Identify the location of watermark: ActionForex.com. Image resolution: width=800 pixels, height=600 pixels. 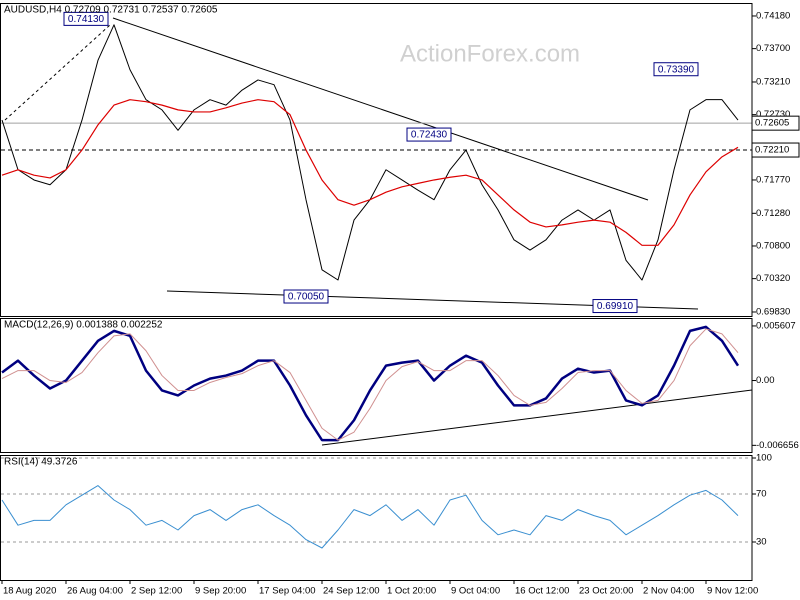
(490, 53).